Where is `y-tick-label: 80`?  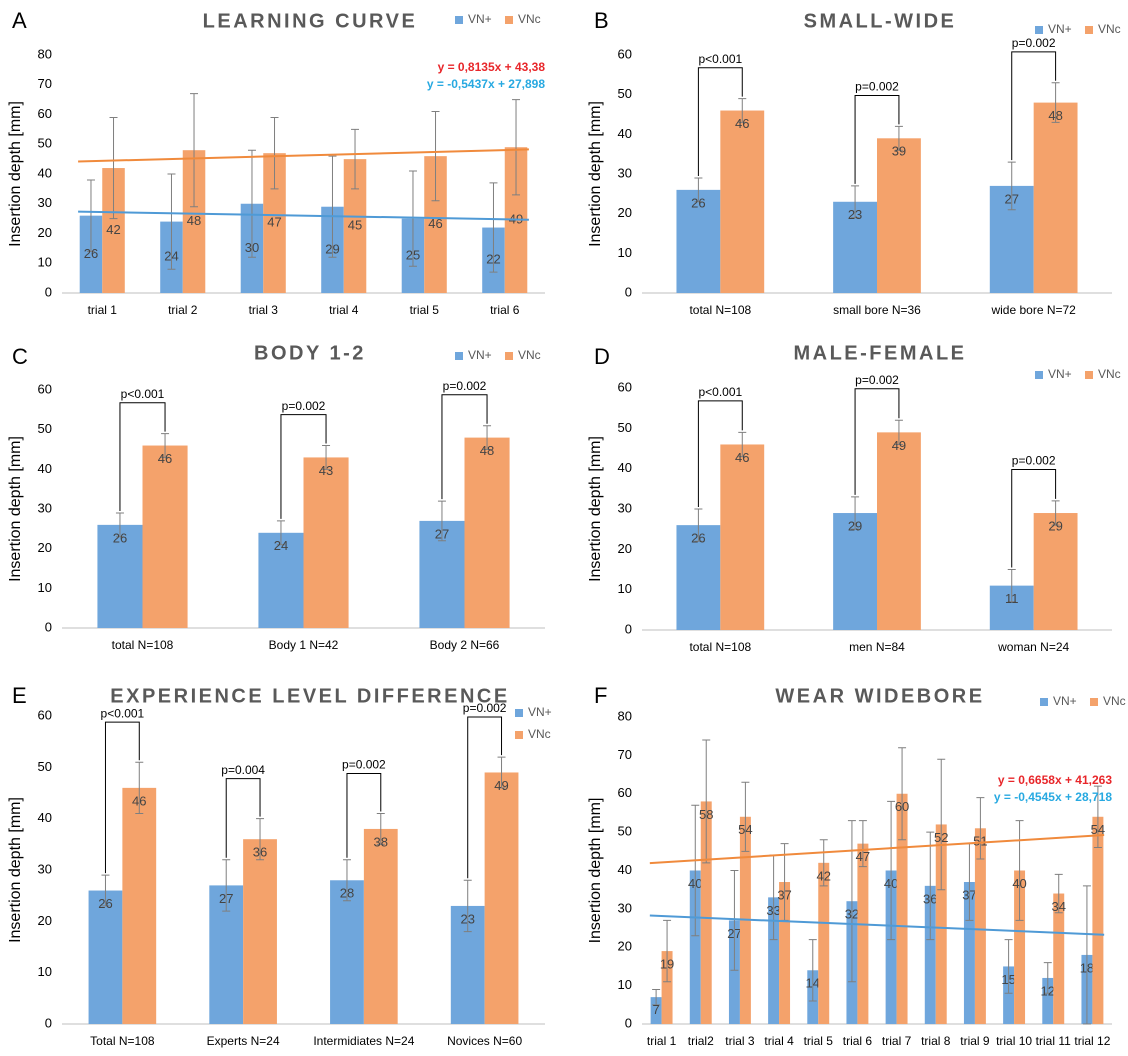 y-tick-label: 80 is located at coordinates (45, 53).